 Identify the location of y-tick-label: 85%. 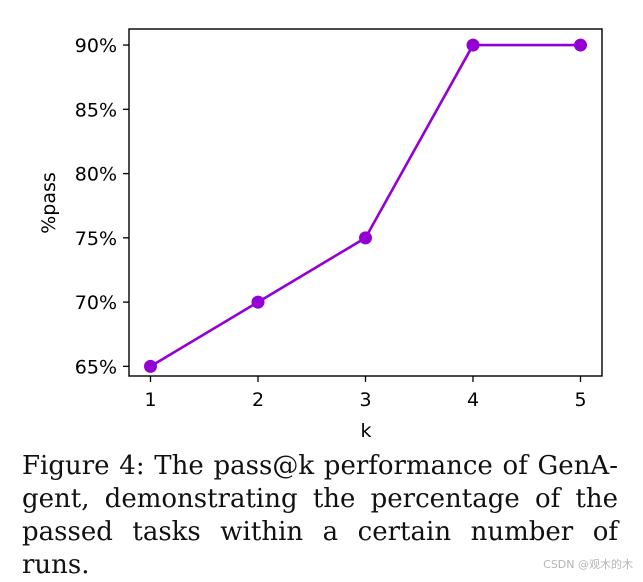
(96, 110).